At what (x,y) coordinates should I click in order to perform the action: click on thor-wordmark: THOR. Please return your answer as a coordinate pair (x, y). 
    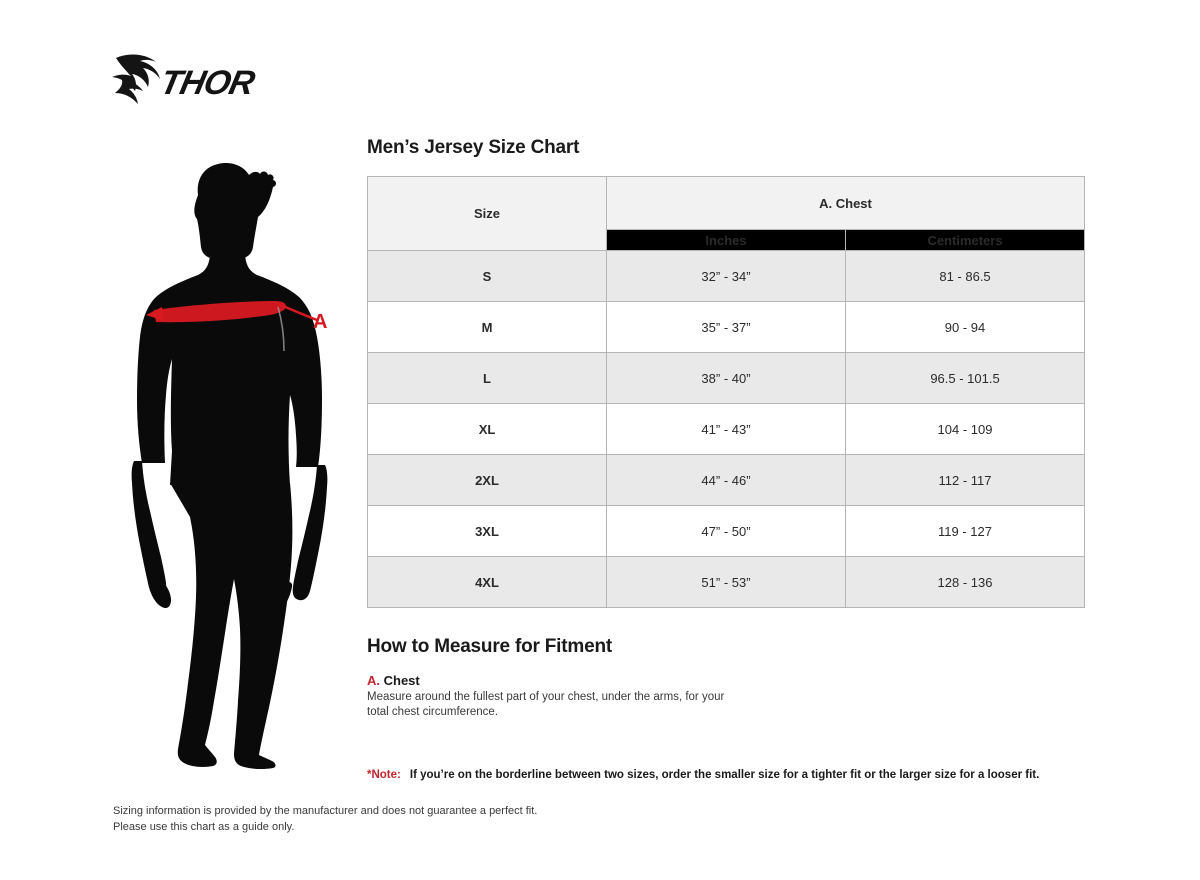
    Looking at the image, I should click on (207, 83).